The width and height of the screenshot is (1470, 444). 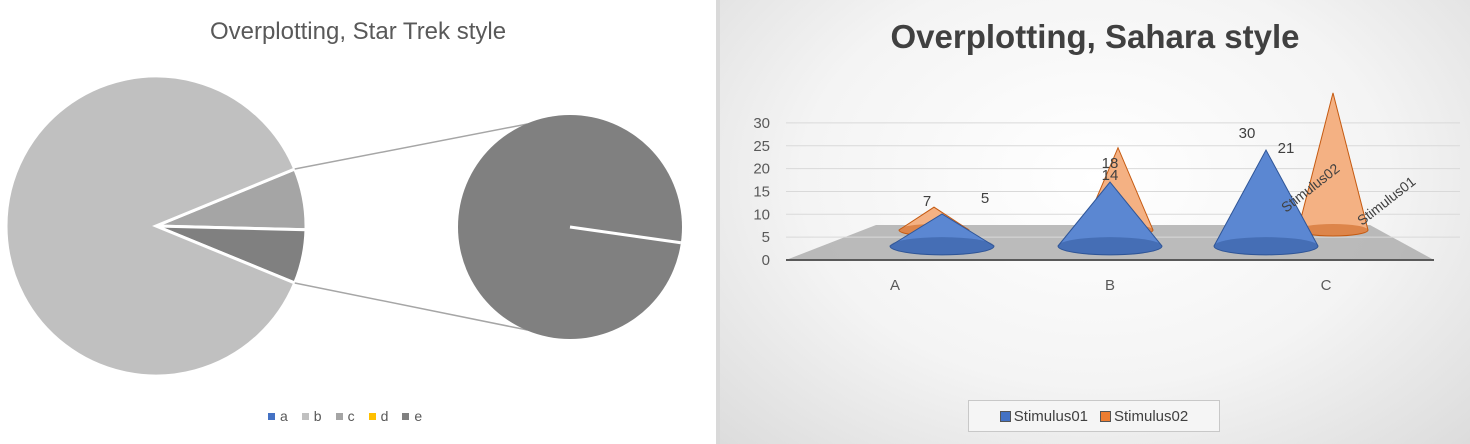 I want to click on y-tick-label: 15, so click(x=761, y=191).